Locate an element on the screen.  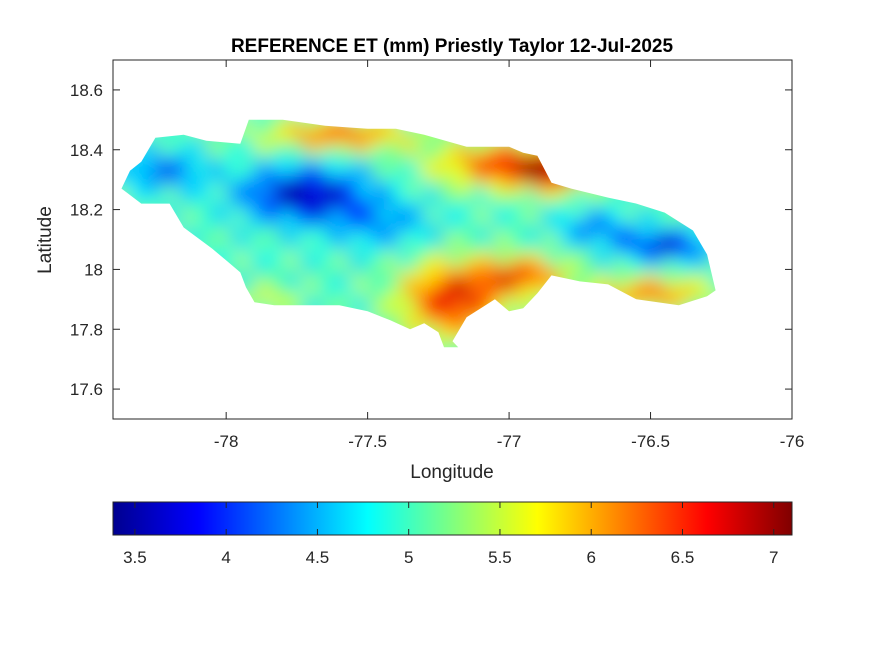
x-tick-label: -76 is located at coordinates (792, 441).